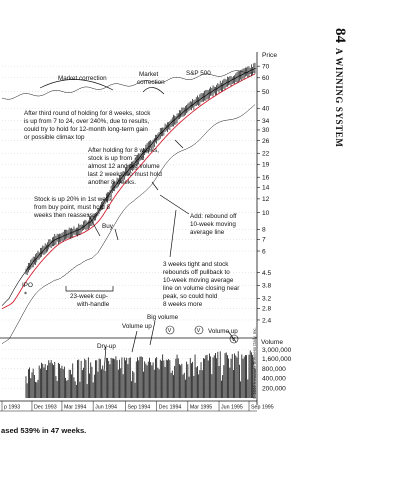  What do you see at coordinates (106, 408) in the screenshot?
I see `date-tick-label: Jun 1994` at bounding box center [106, 408].